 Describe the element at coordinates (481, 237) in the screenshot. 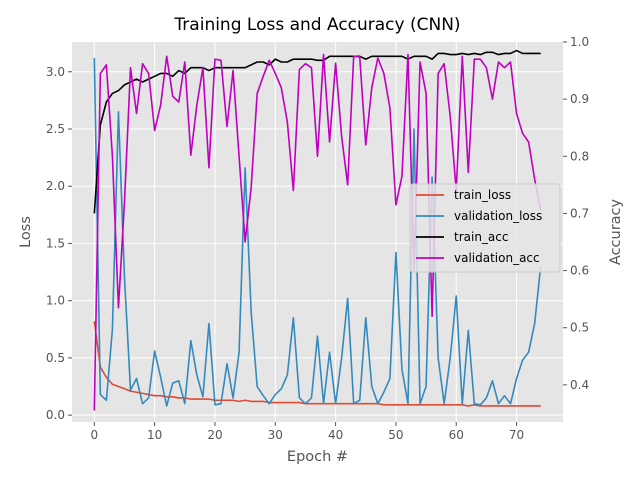

I see `legend-label: train_acc` at that location.